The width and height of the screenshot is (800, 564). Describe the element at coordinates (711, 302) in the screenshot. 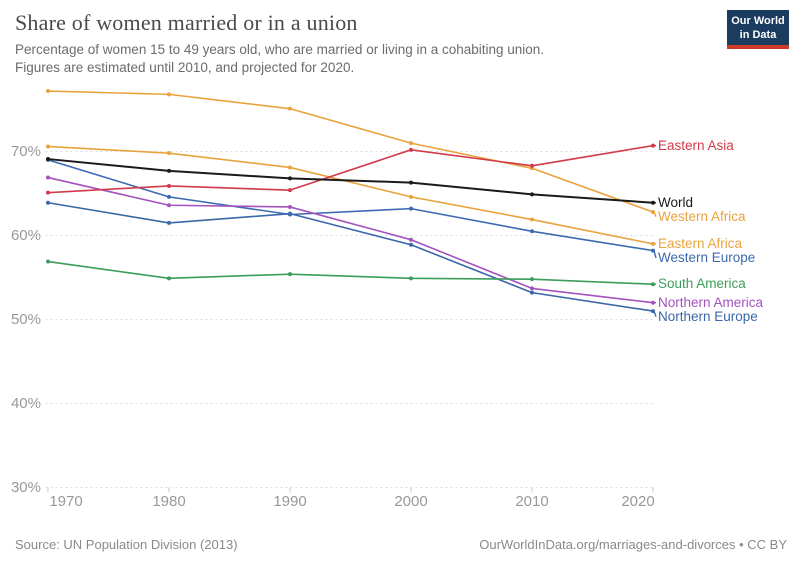

I see `legend-label-northern-america: Northern America` at that location.